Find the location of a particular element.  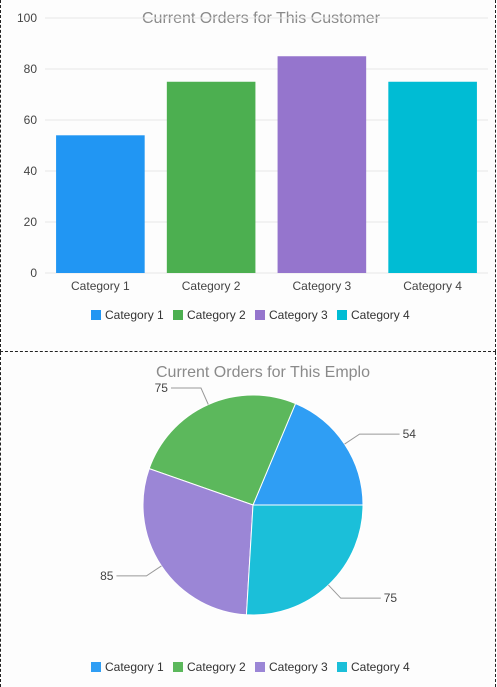

x-tick-label: Category 3 is located at coordinates (322, 286).